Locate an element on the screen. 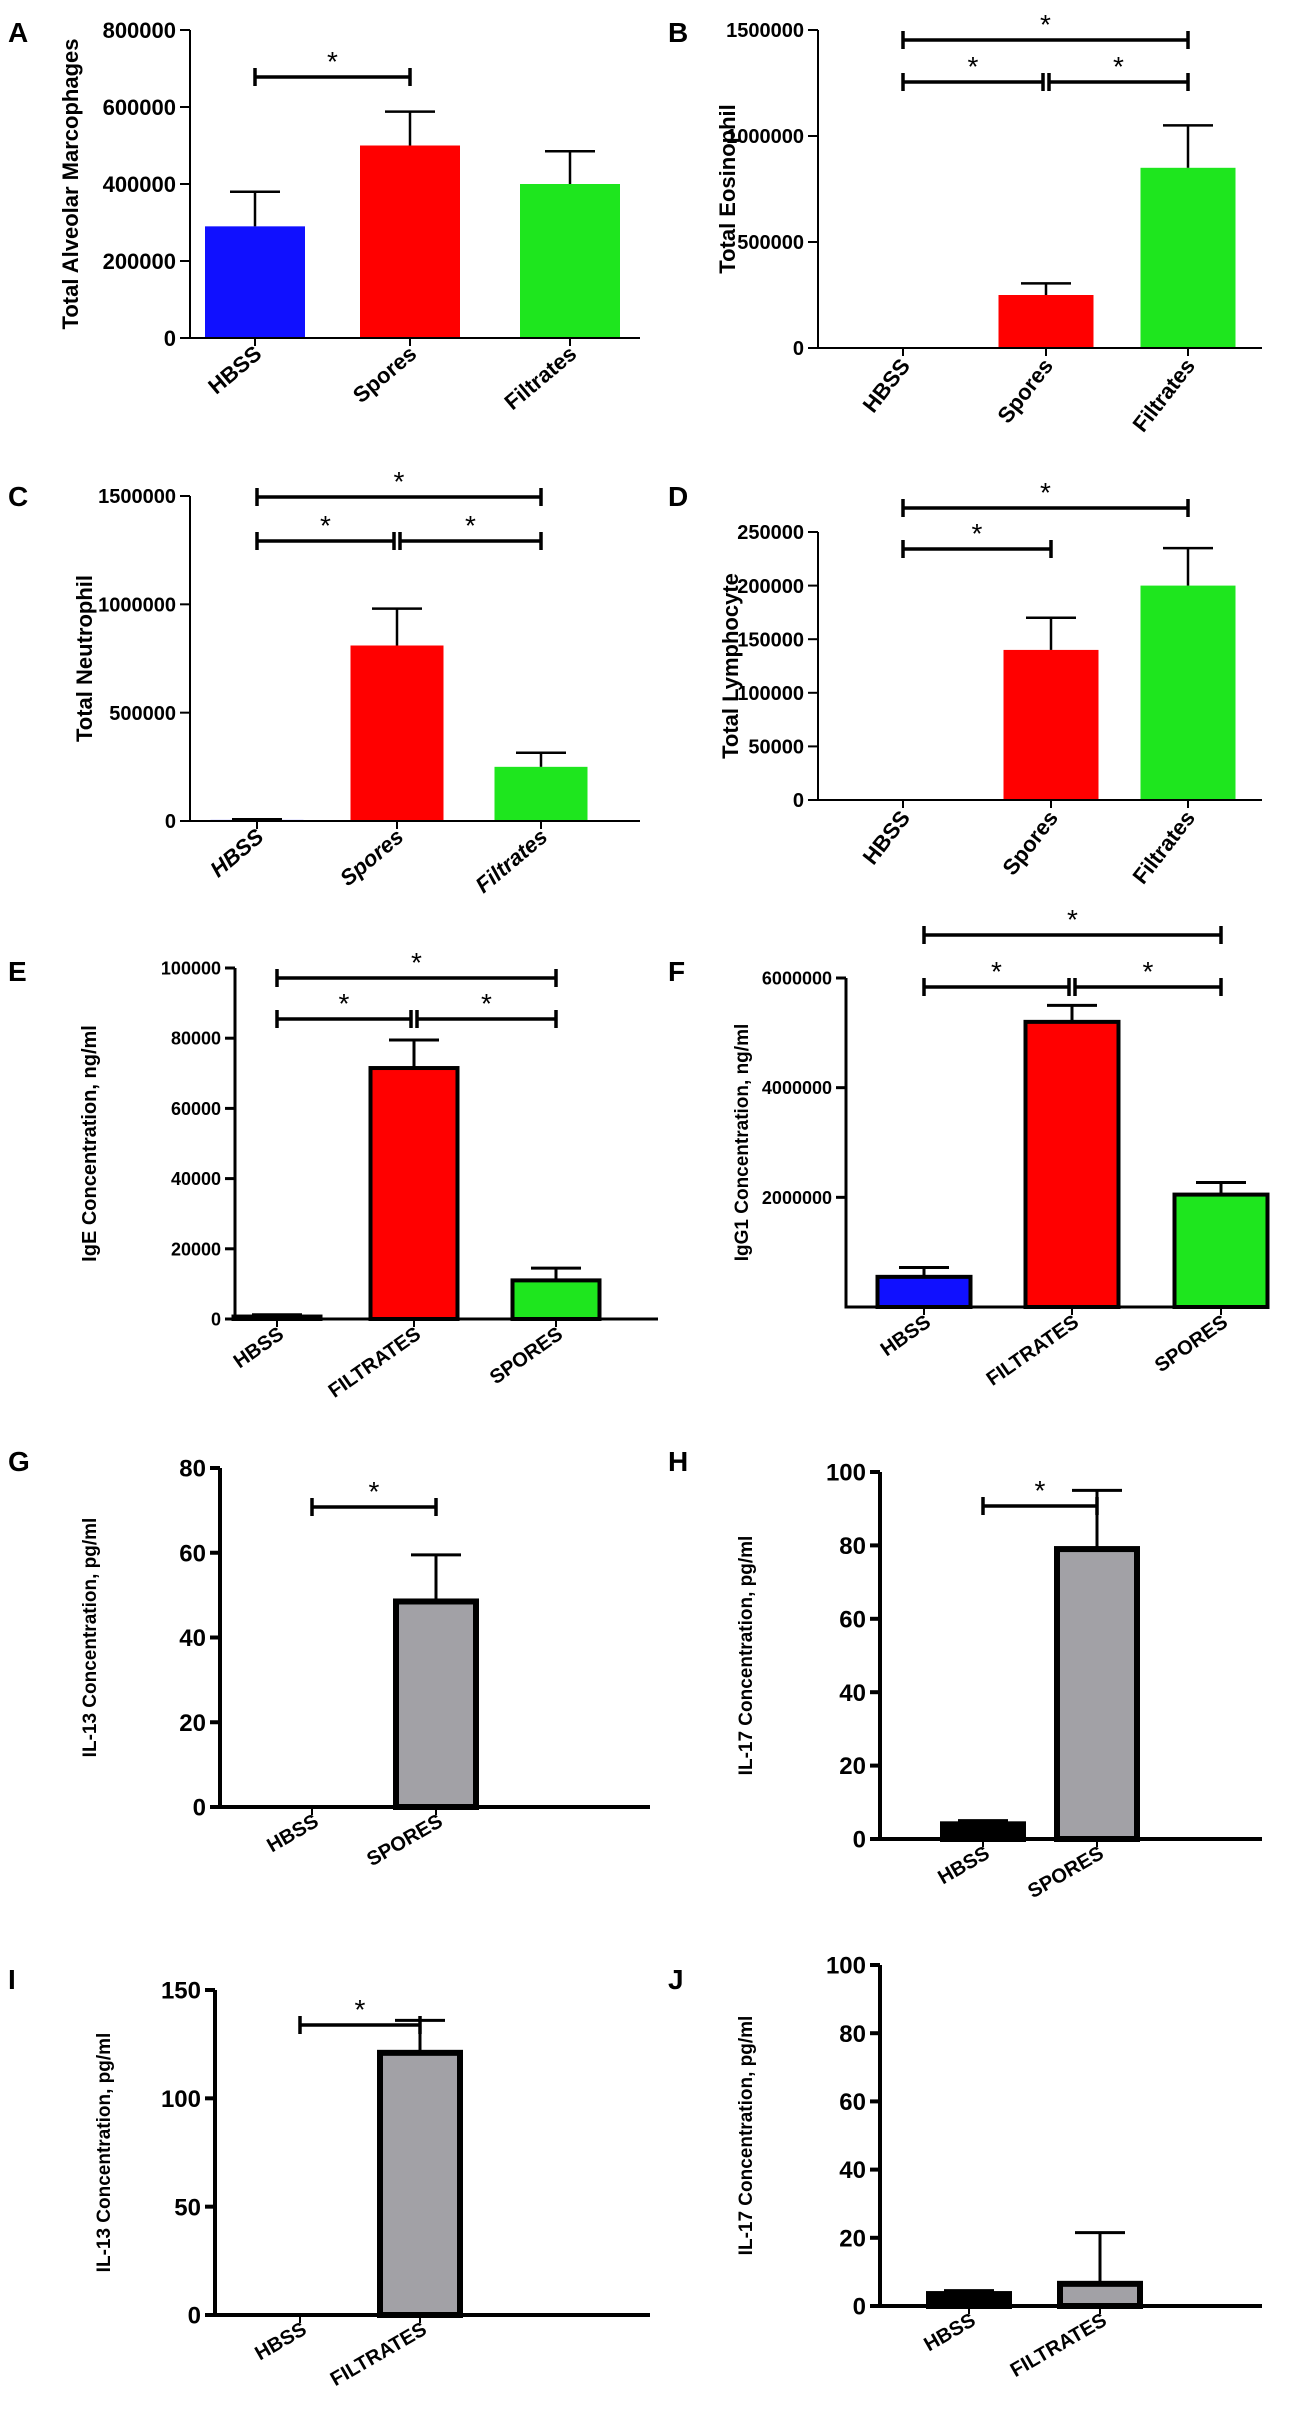 This screenshot has width=1296, height=2425. significance-star-c-0: * is located at coordinates (399, 481).